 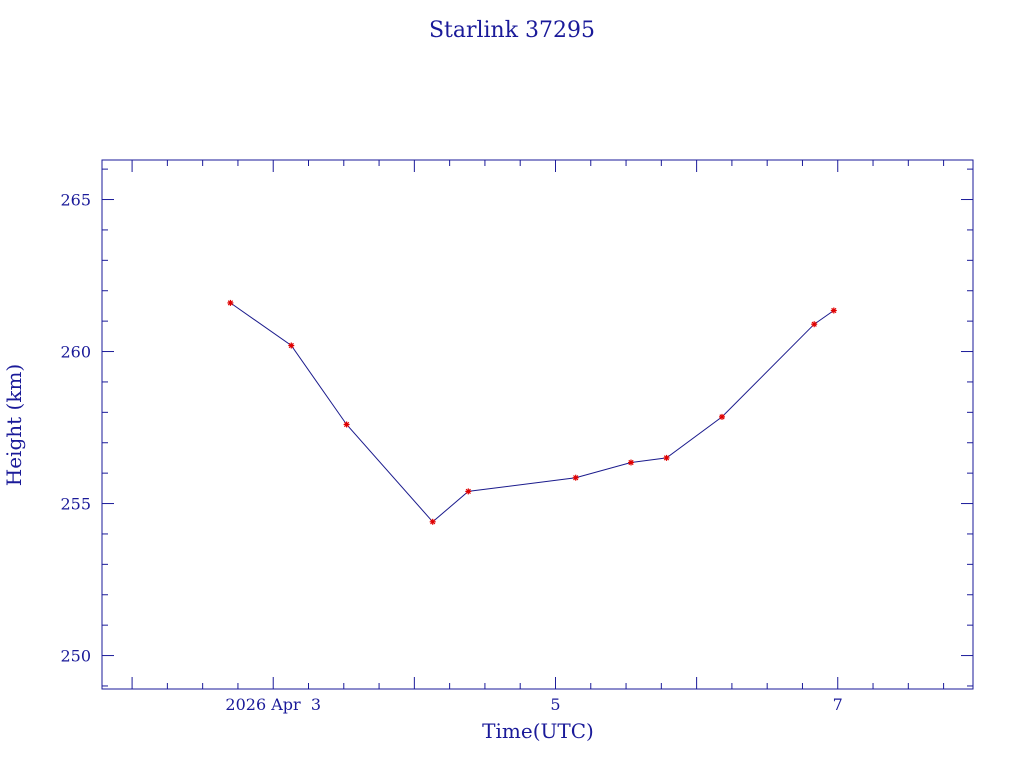 I want to click on y-tick-label: 255, so click(x=75, y=504).